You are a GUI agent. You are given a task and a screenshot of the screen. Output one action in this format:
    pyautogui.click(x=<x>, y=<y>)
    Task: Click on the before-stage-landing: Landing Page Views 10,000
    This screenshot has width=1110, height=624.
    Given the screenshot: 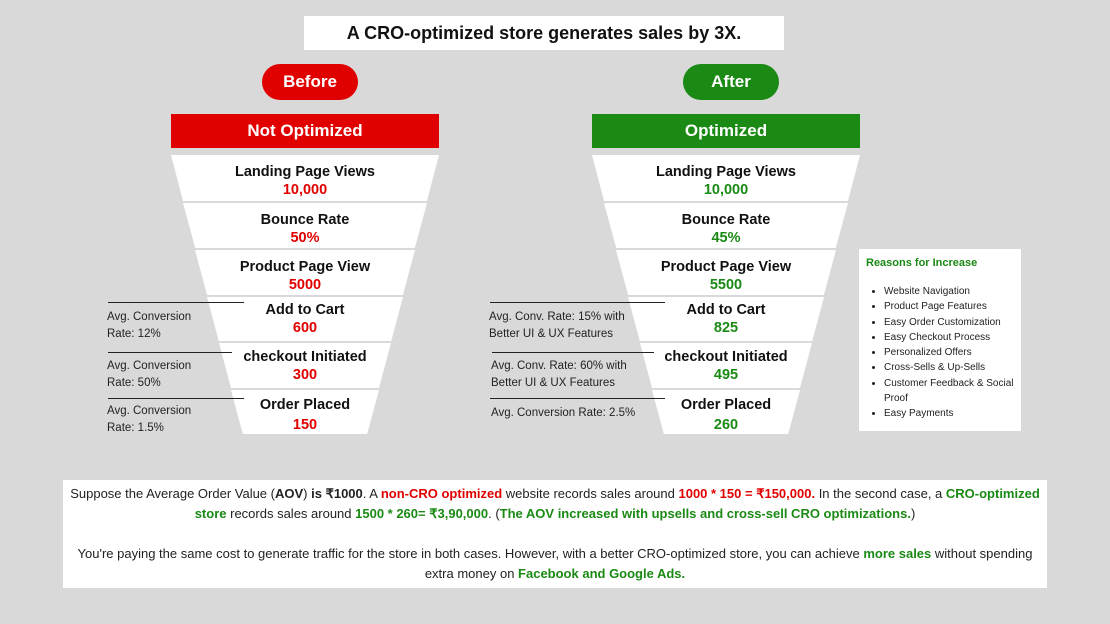 What is the action you would take?
    pyautogui.click(x=305, y=178)
    